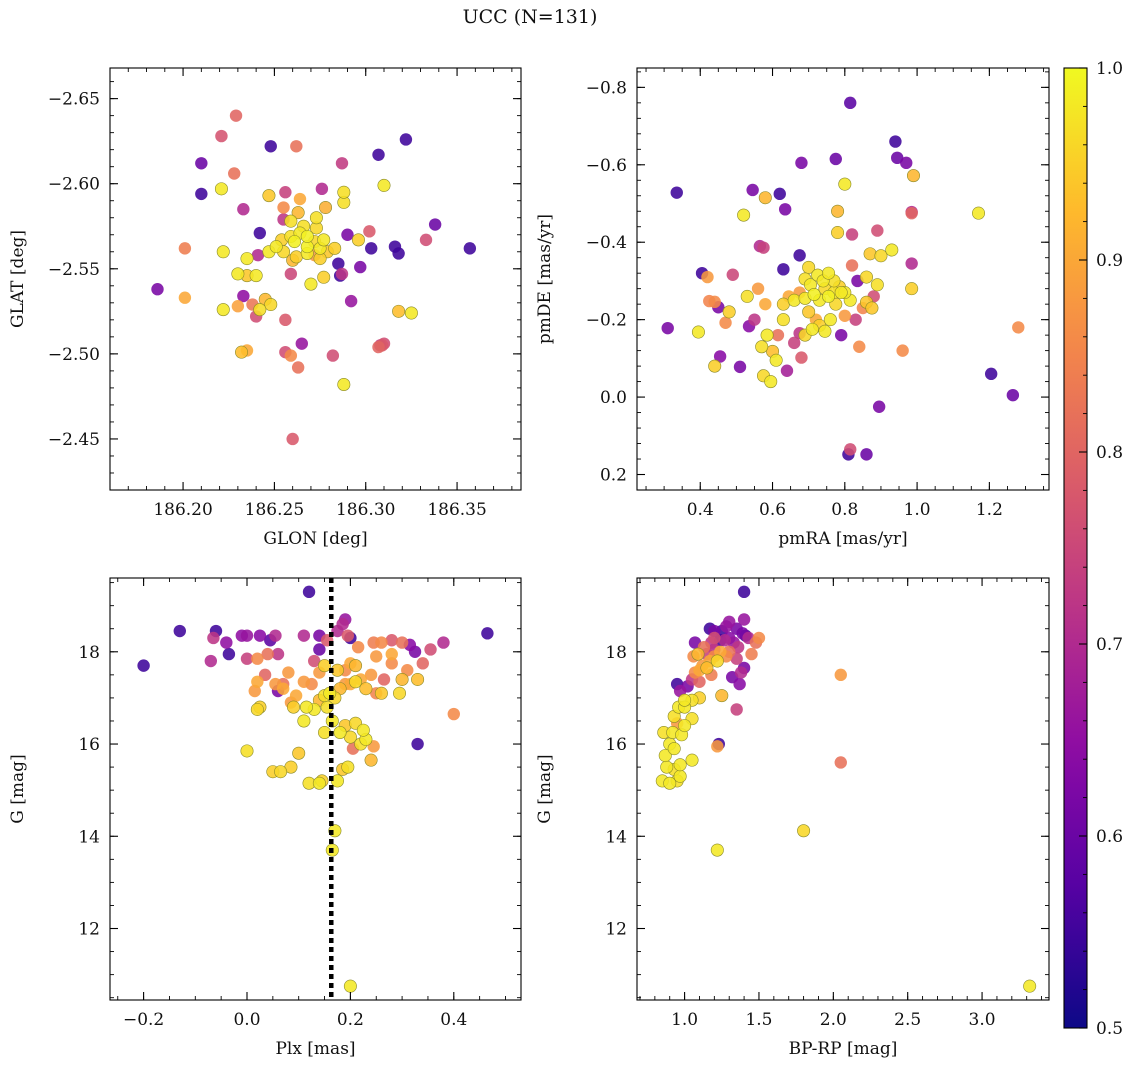  I want to click on y-tick-label: −0.4, so click(606, 243).